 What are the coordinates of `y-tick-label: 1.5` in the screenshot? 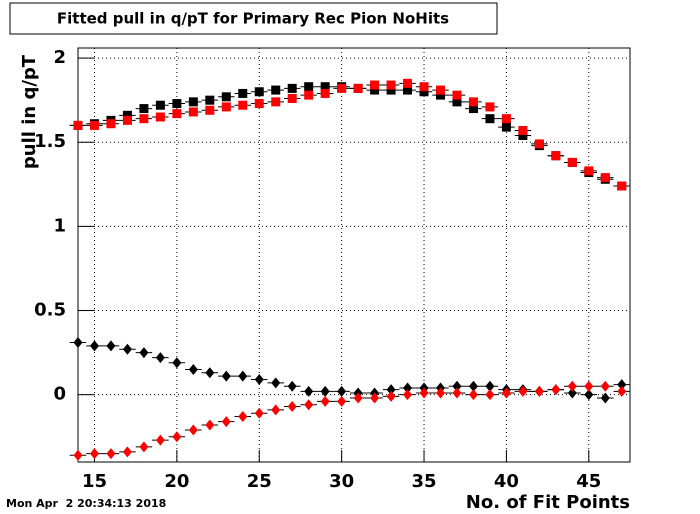 It's located at (50, 141).